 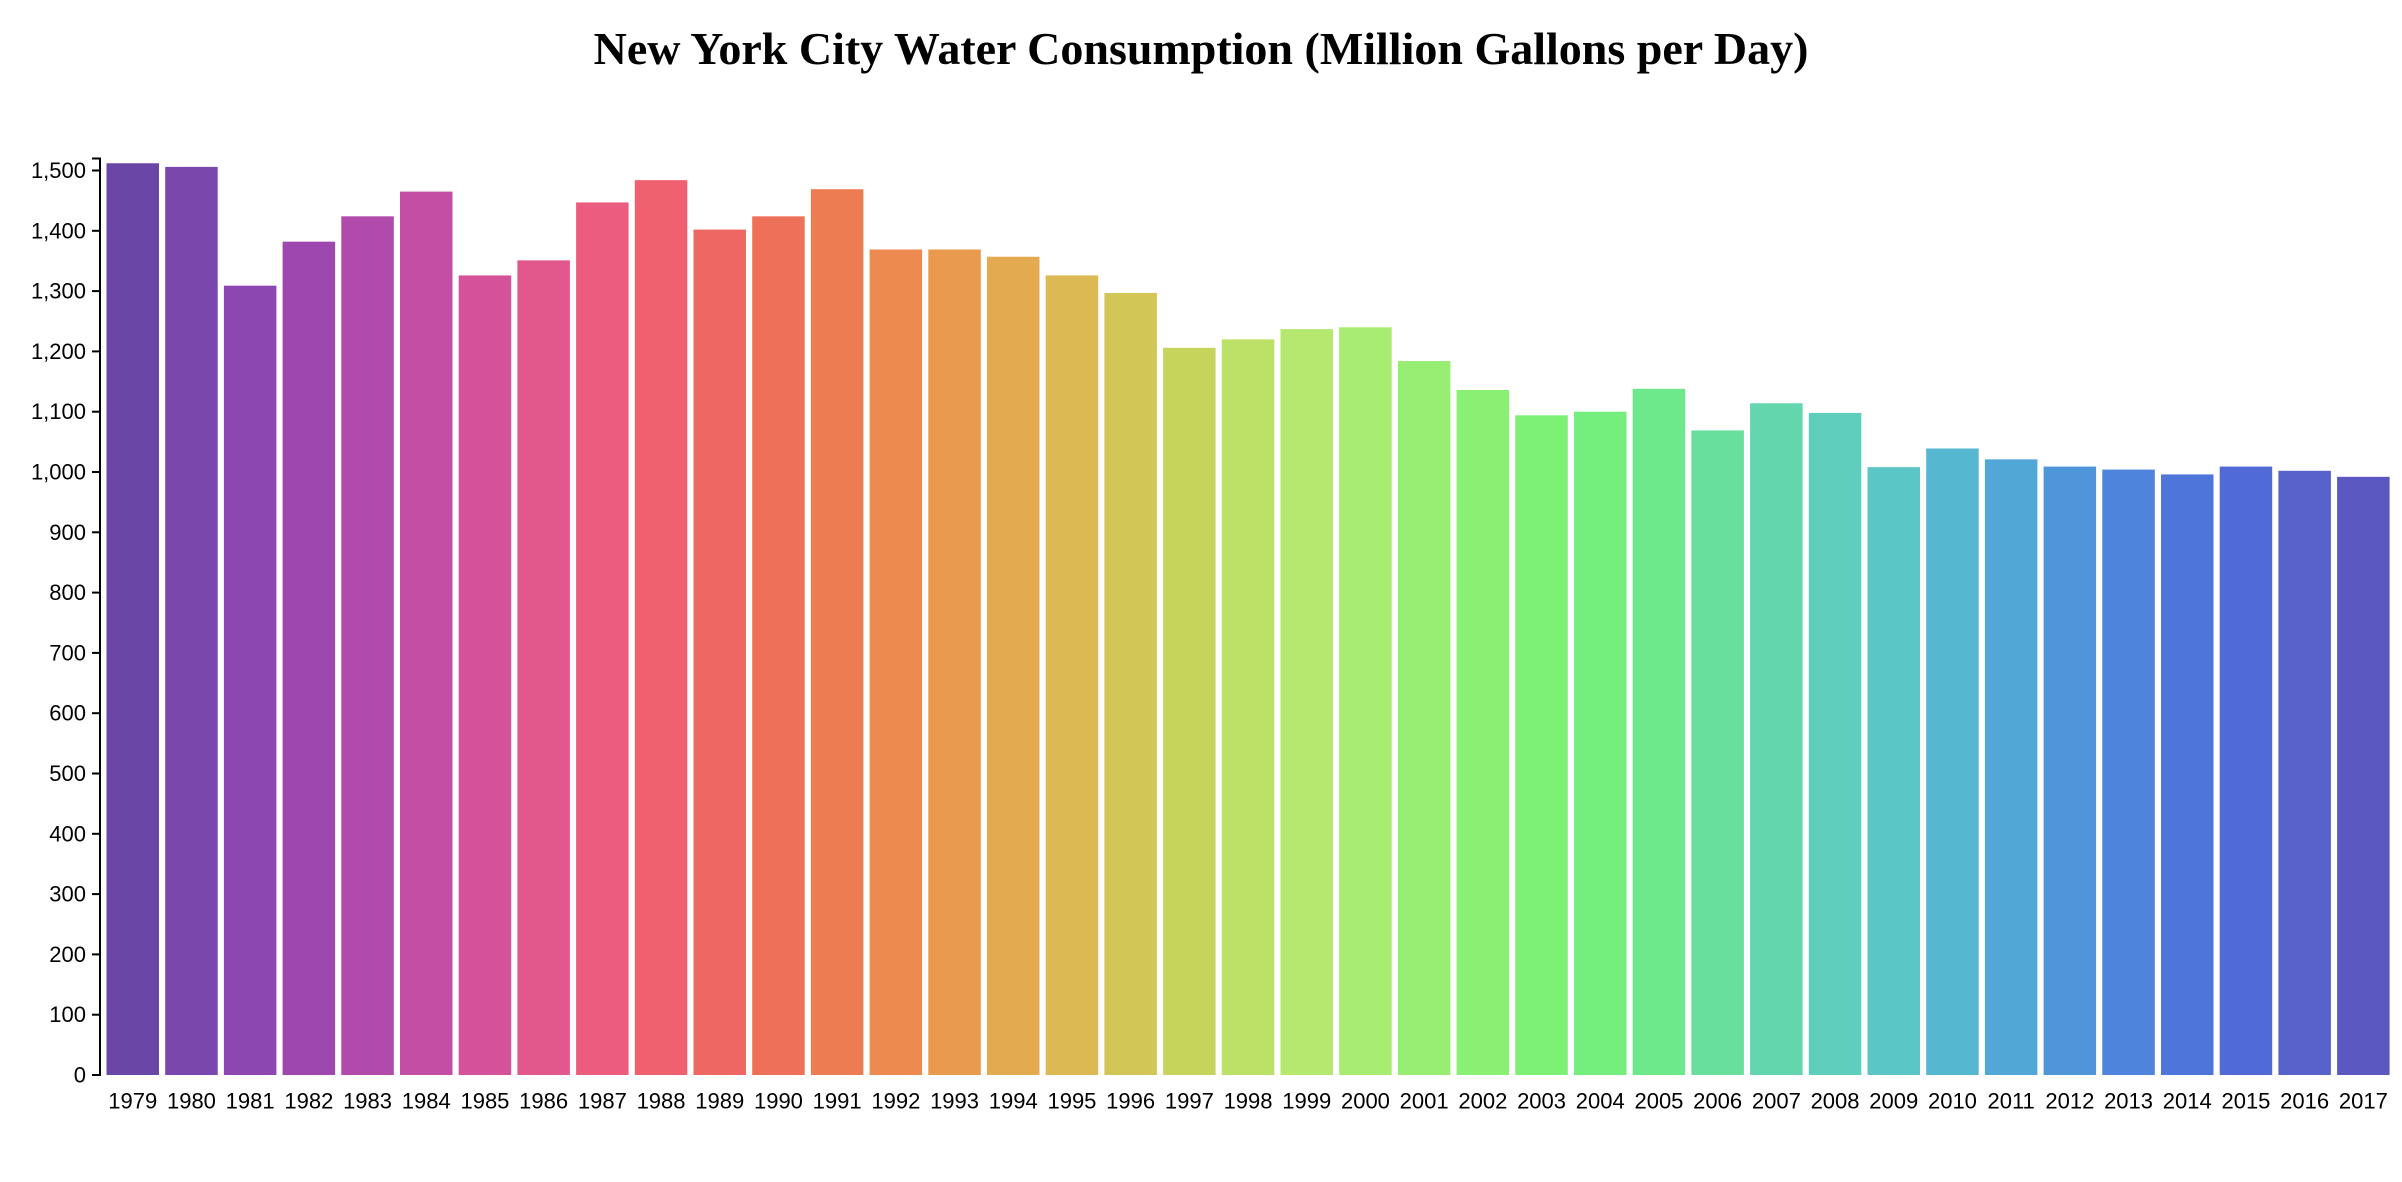 I want to click on x-tick-label: 1985, so click(x=484, y=1101).